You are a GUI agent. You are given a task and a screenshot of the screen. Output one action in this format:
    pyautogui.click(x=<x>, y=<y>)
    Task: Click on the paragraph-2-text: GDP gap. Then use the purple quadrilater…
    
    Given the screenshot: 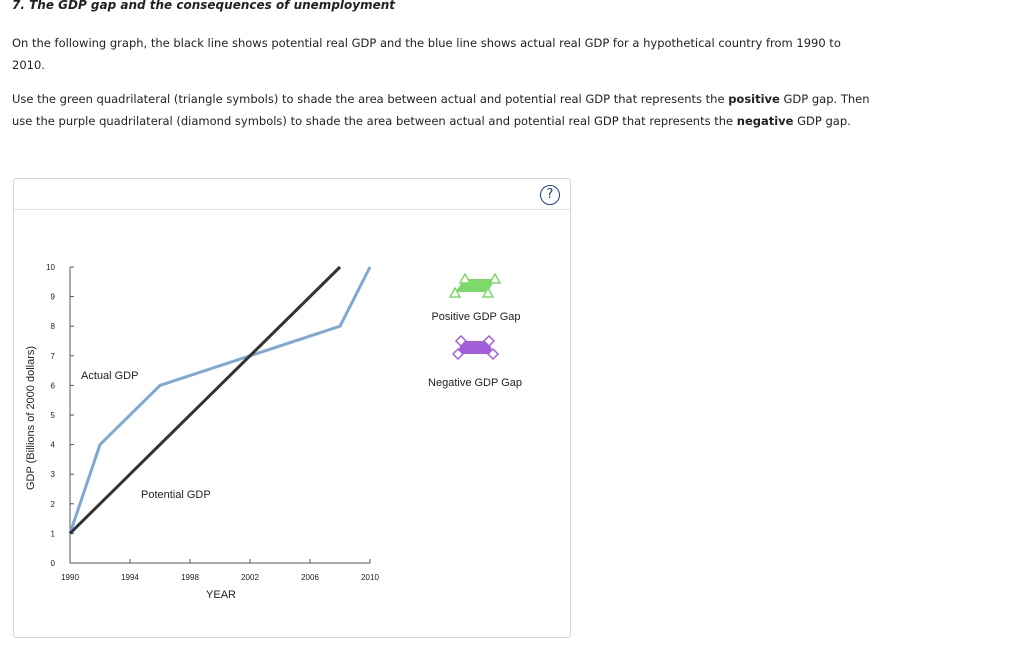 What is the action you would take?
    pyautogui.click(x=441, y=110)
    